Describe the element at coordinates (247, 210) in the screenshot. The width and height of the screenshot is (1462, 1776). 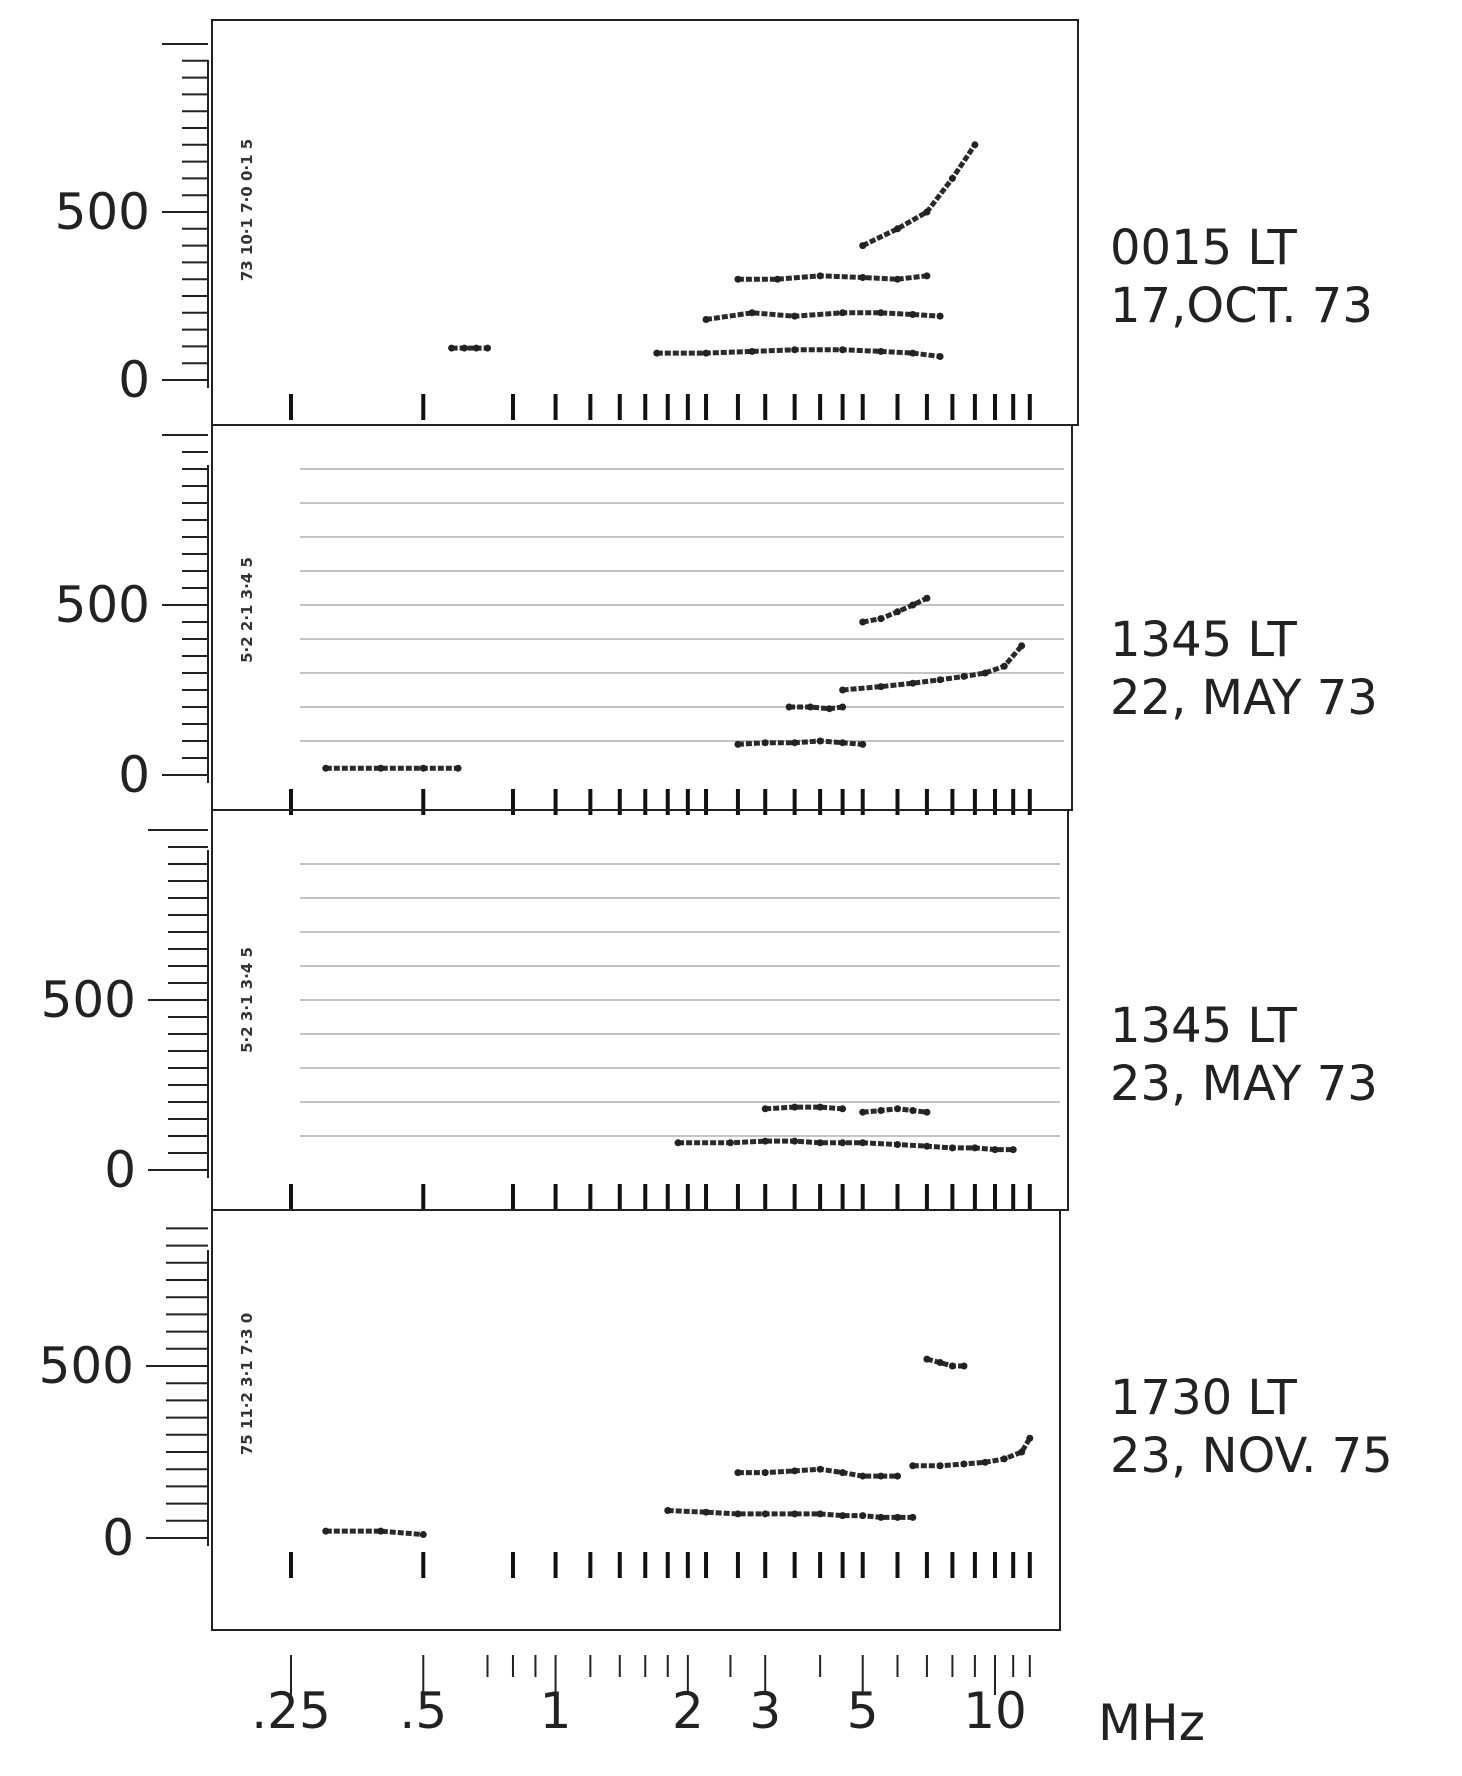
I see `channel-code: 73 10·1 7·0 0·1 5` at that location.